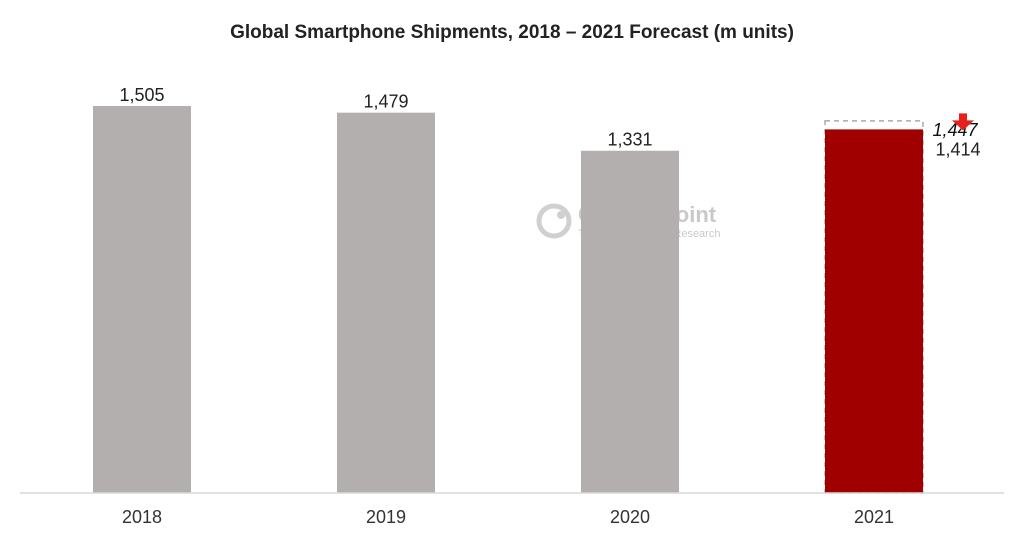 The width and height of the screenshot is (1024, 536). What do you see at coordinates (629, 140) in the screenshot?
I see `value-label-2020: 1,331` at bounding box center [629, 140].